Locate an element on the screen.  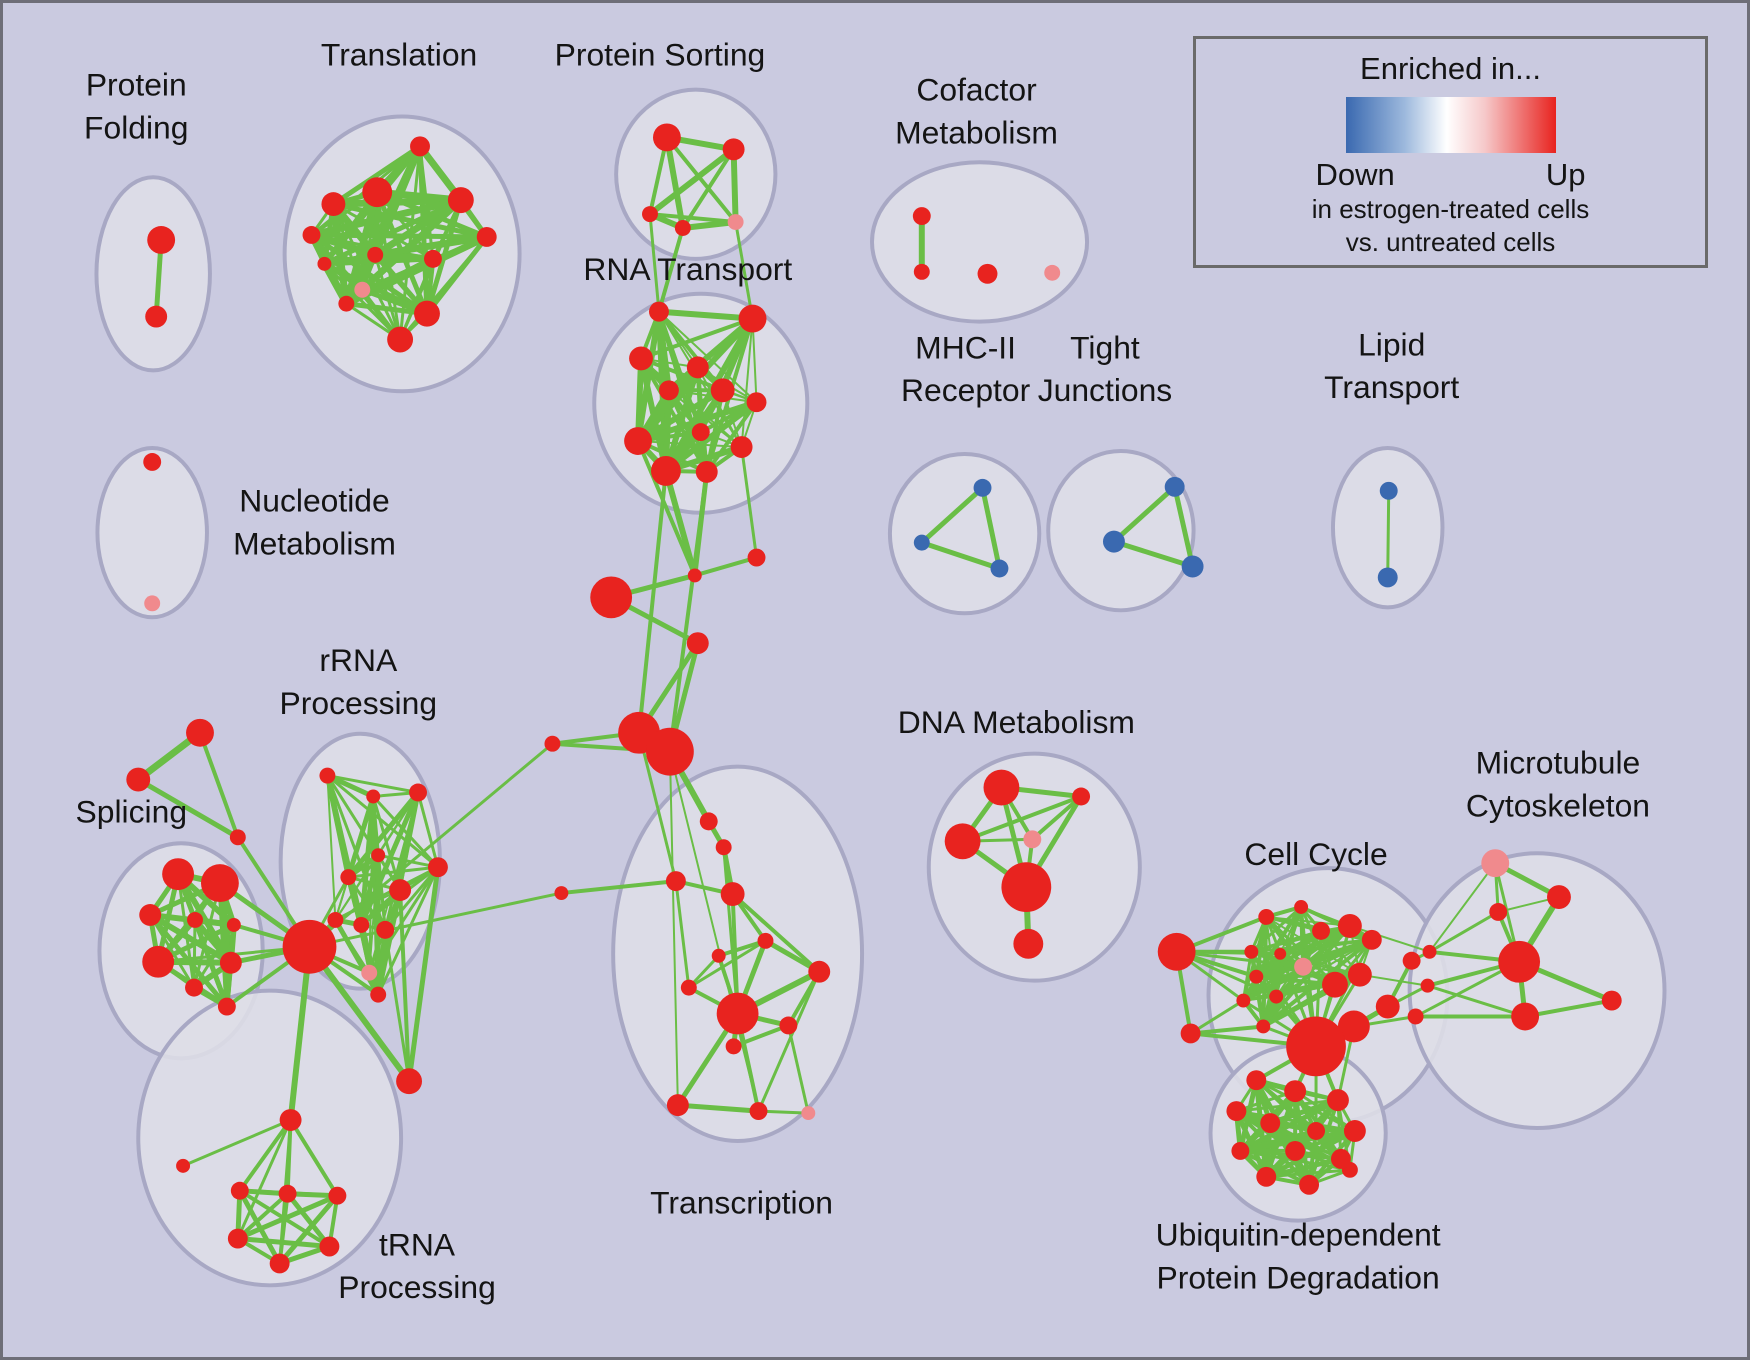
gene-set-node-u3 is located at coordinates (1337, 1100).